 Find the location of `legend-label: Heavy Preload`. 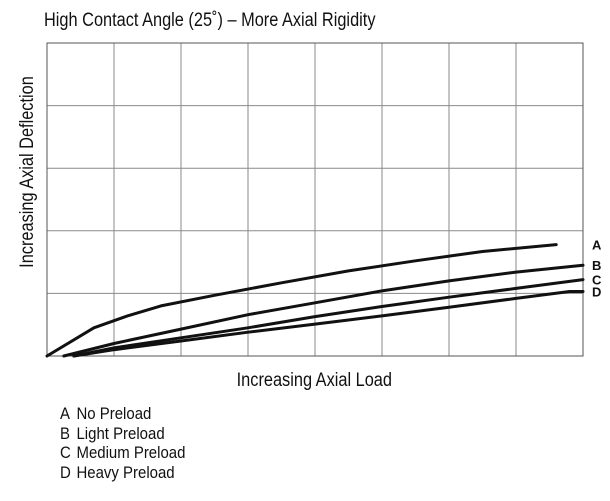

legend-label: Heavy Preload is located at coordinates (125, 472).